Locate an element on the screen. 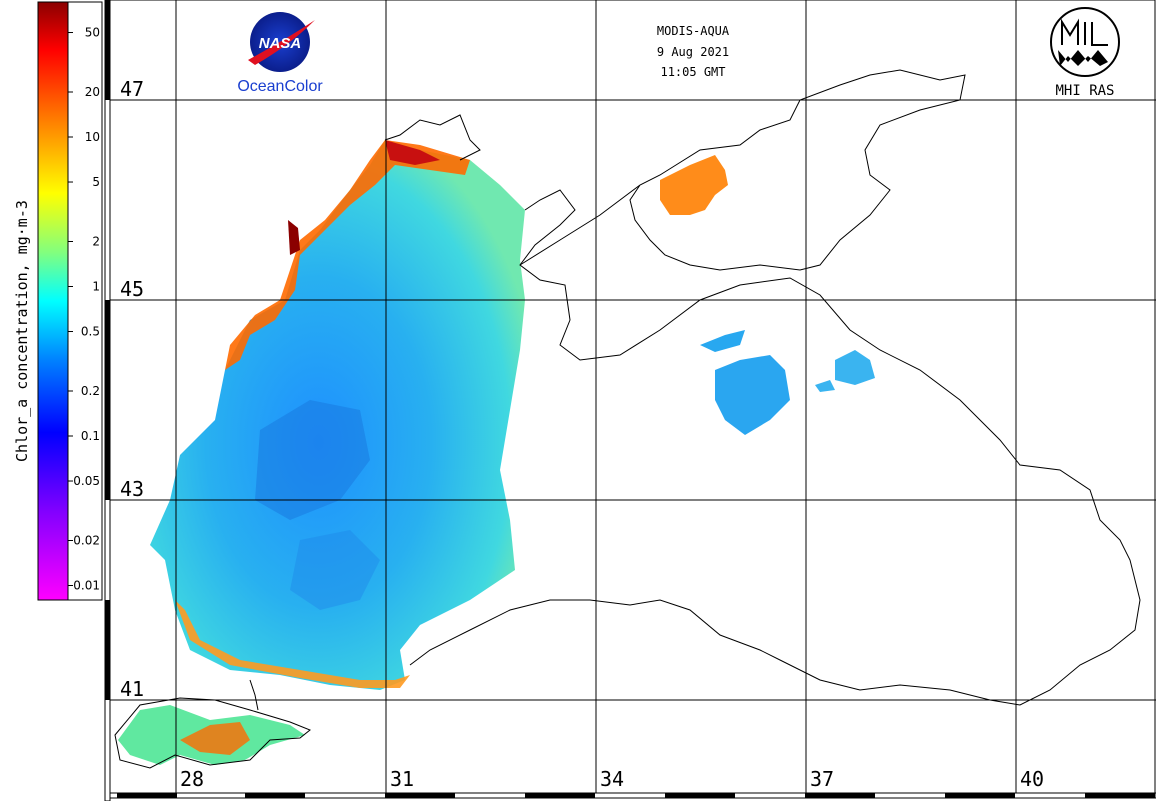 The width and height of the screenshot is (1156, 801). azov-chlorophyll is located at coordinates (694, 185).